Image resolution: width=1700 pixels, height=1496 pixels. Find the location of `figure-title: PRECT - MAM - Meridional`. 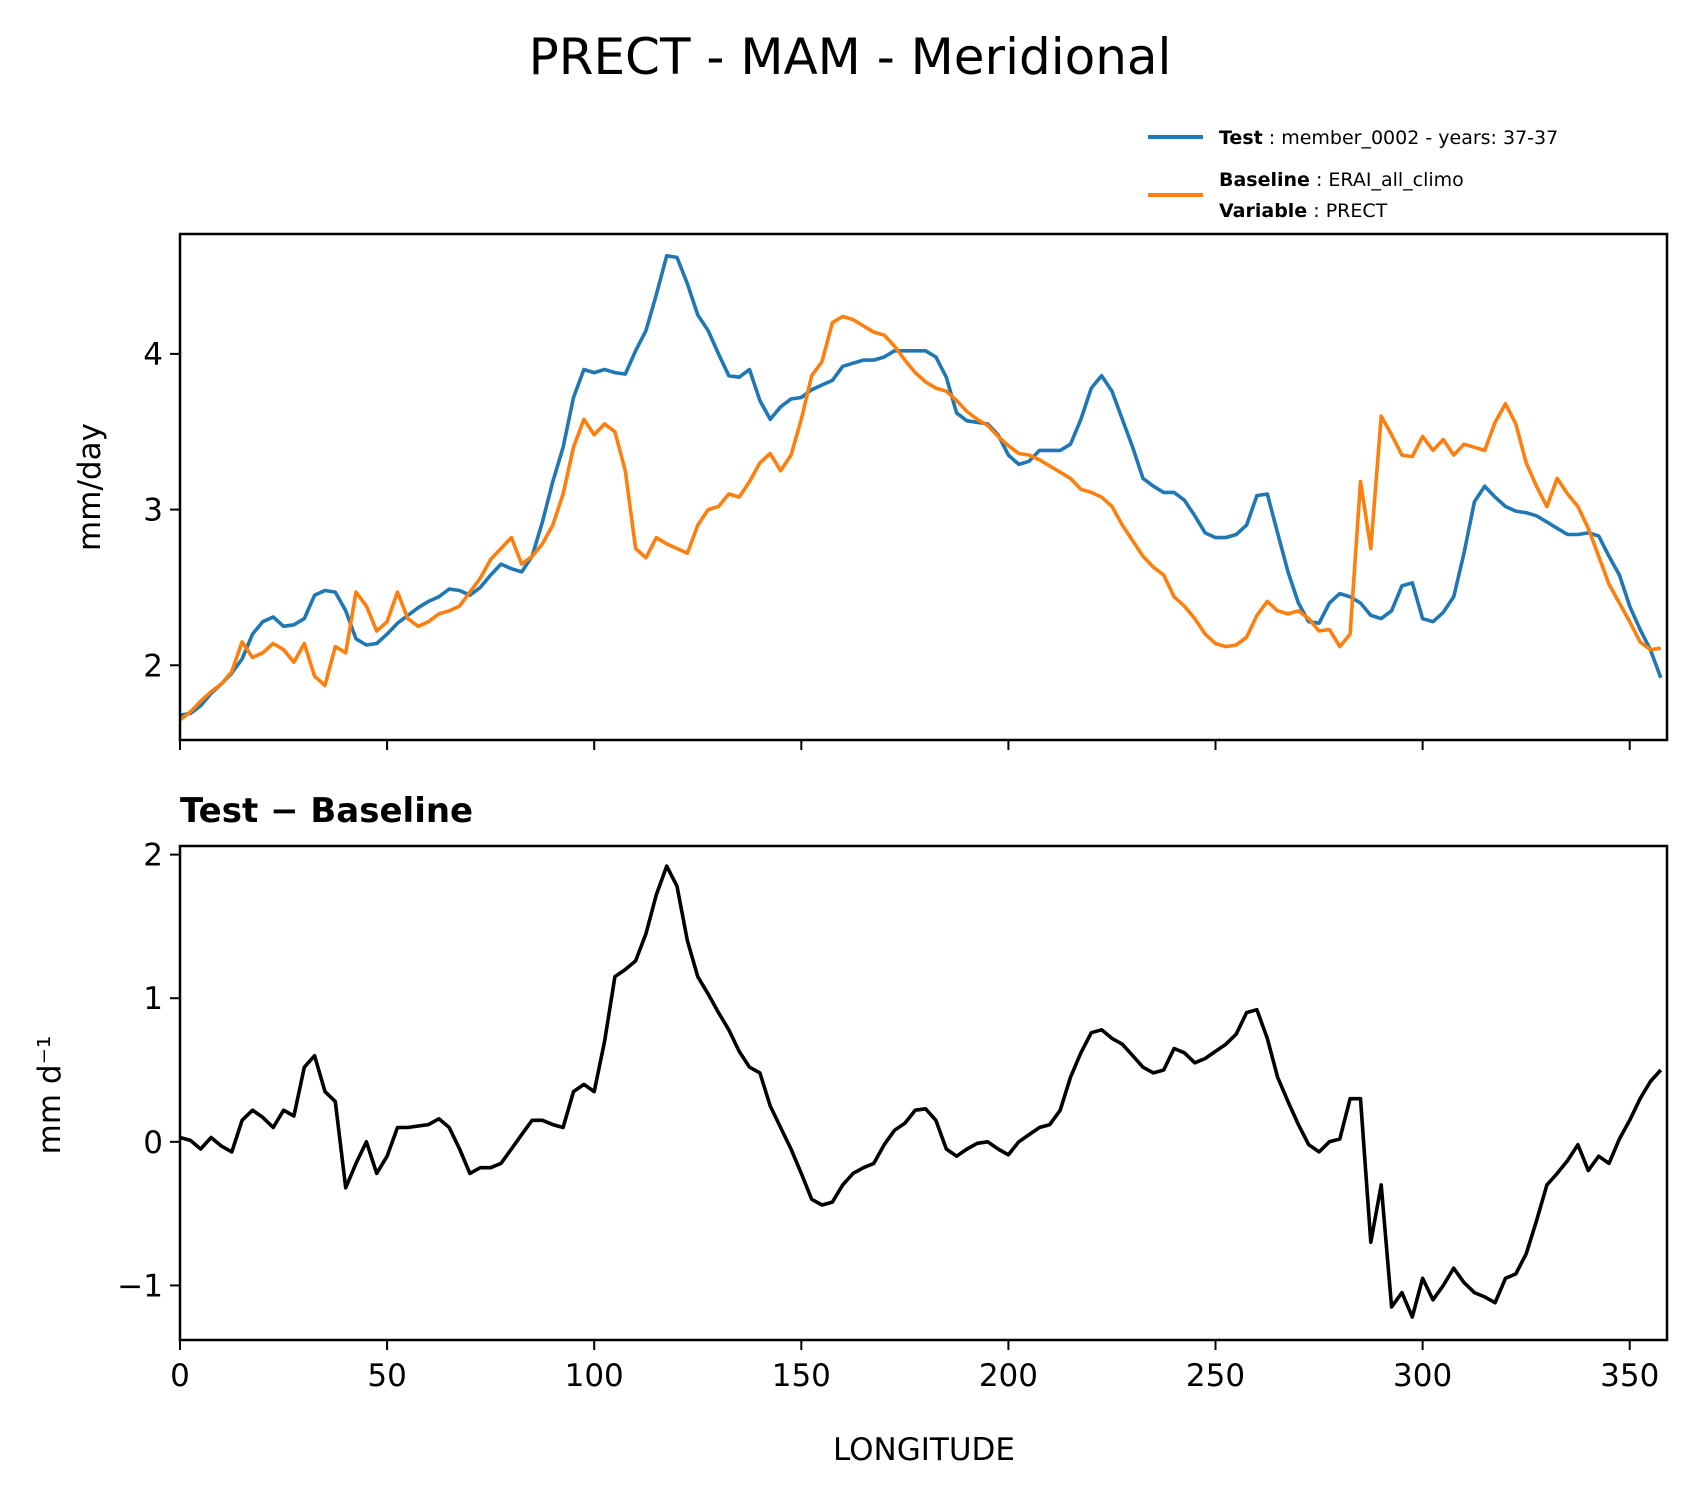

figure-title: PRECT - MAM - Meridional is located at coordinates (850, 57).